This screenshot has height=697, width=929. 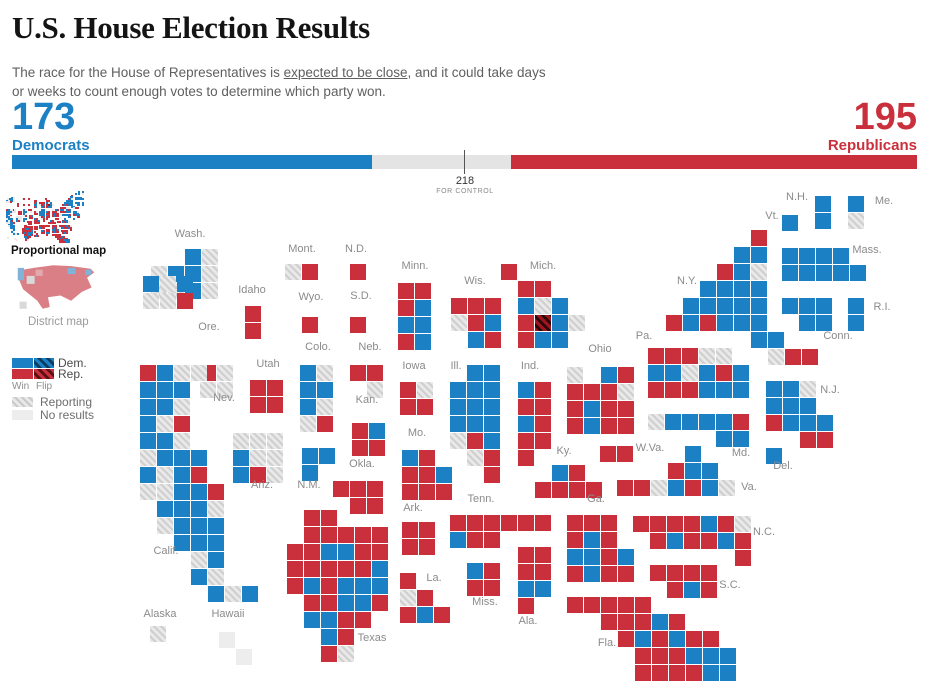 I want to click on district-cell-nev, so click(x=225, y=390).